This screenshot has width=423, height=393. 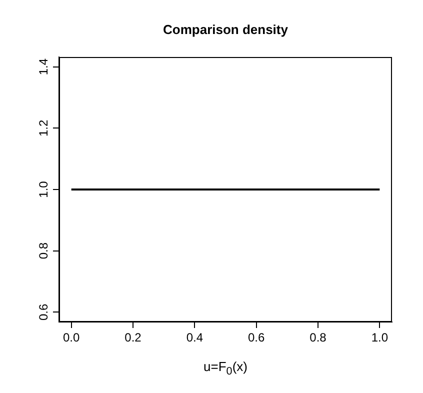 I want to click on x-tick-label: 0.2, so click(x=133, y=337).